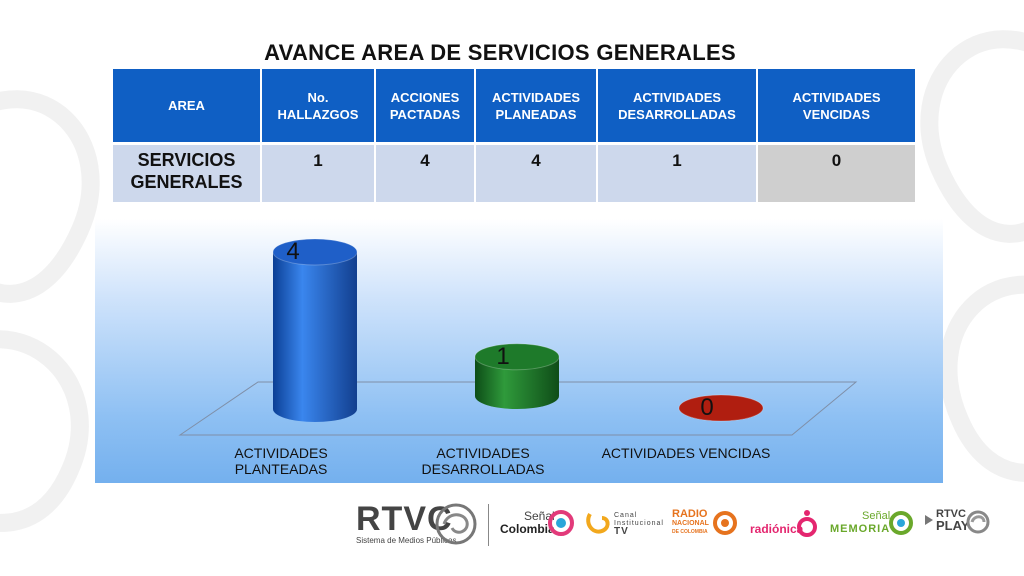 The width and height of the screenshot is (1024, 576). I want to click on cell-area: SERVICIOS GENERALES, so click(187, 172).